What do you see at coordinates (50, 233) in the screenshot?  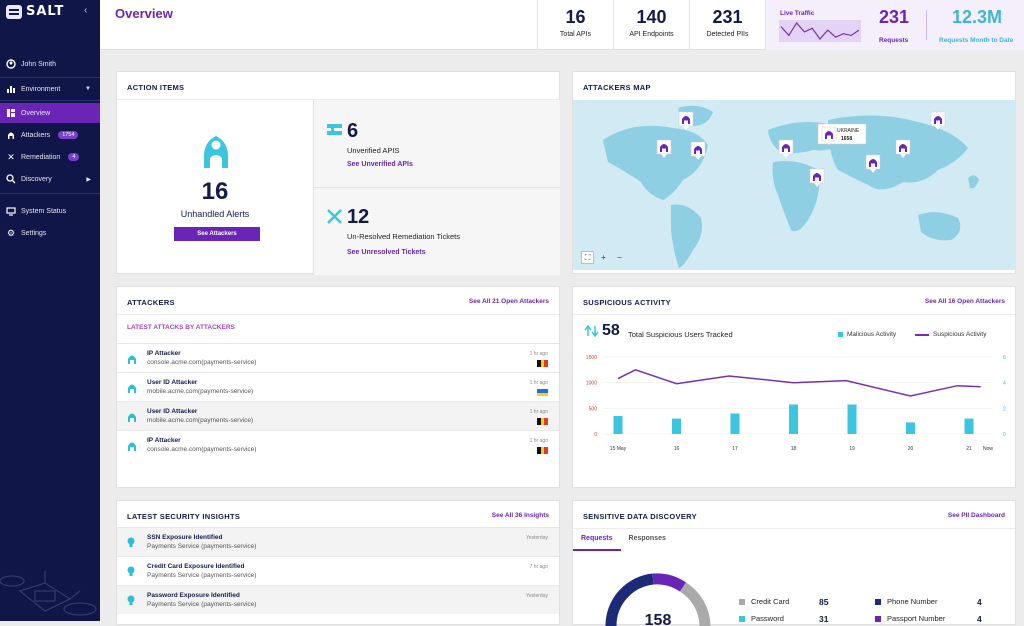 I see `sidebar-item-settings: ⚙ Settings` at bounding box center [50, 233].